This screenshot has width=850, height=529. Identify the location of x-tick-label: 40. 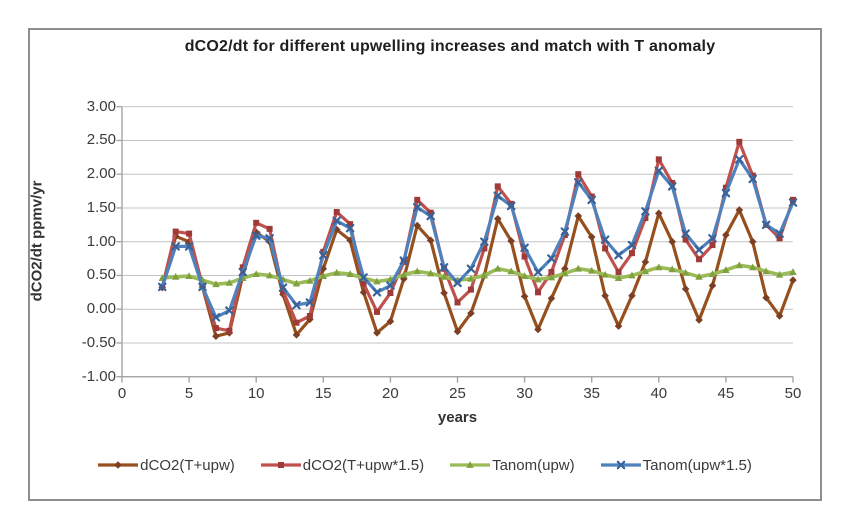
(659, 393).